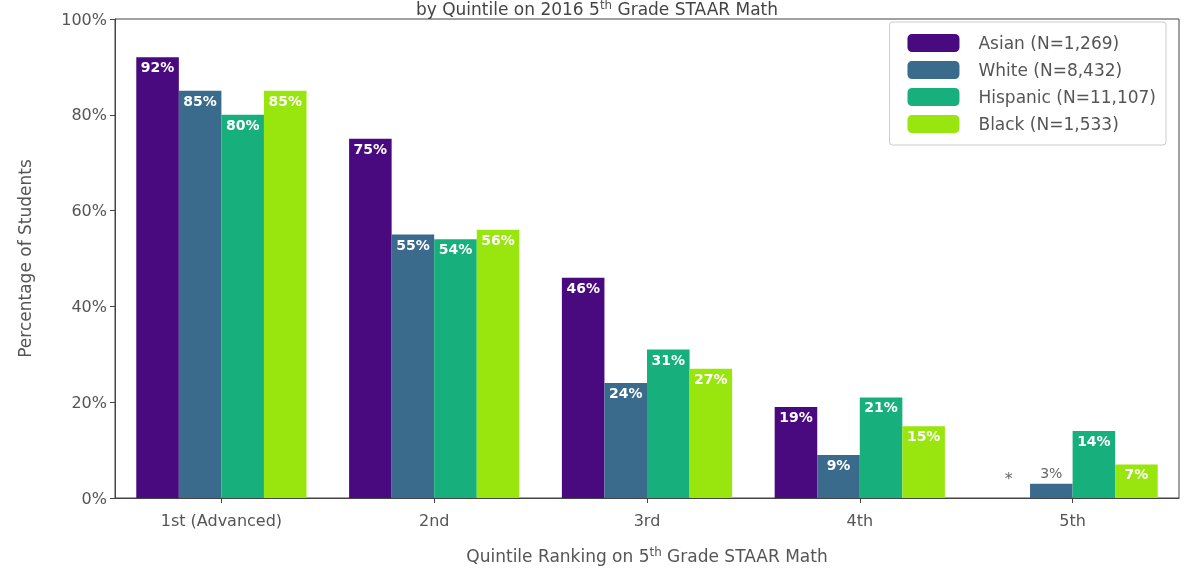 The width and height of the screenshot is (1194, 573). Describe the element at coordinates (668, 359) in the screenshot. I see `data-label: 31%` at that location.